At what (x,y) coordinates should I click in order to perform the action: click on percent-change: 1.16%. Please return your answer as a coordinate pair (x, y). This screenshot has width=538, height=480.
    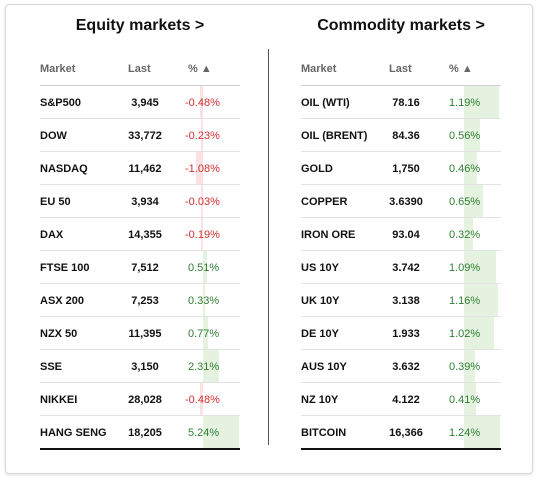
    Looking at the image, I should click on (465, 301).